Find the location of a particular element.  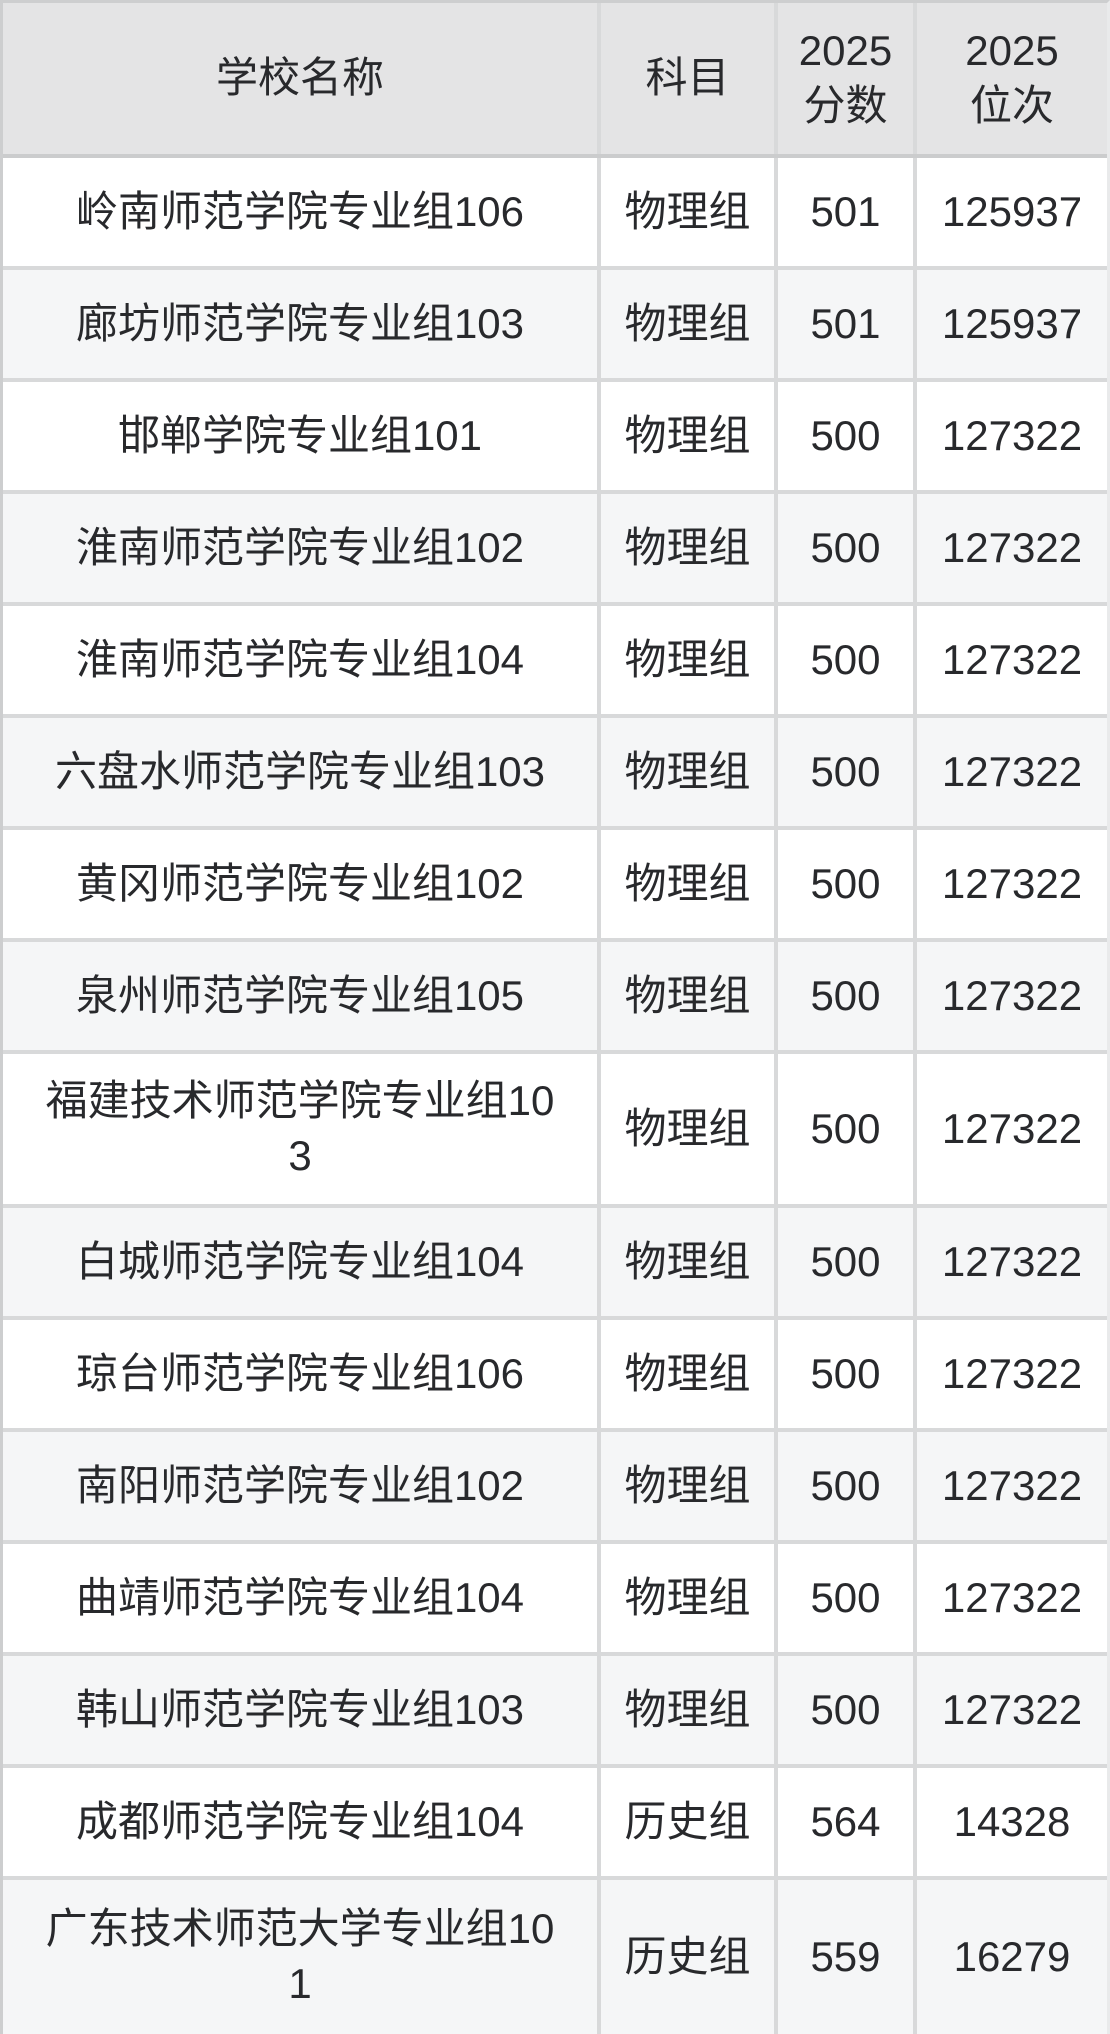

cell-school: 韩山师范学院专业组103 is located at coordinates (302, 1710).